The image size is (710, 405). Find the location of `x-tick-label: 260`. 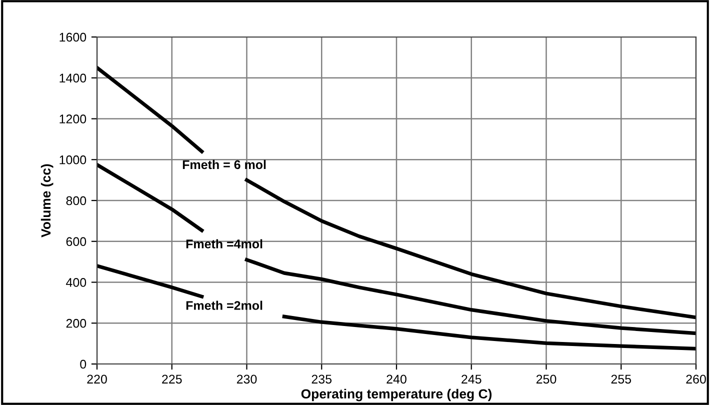

x-tick-label: 260 is located at coordinates (696, 379).